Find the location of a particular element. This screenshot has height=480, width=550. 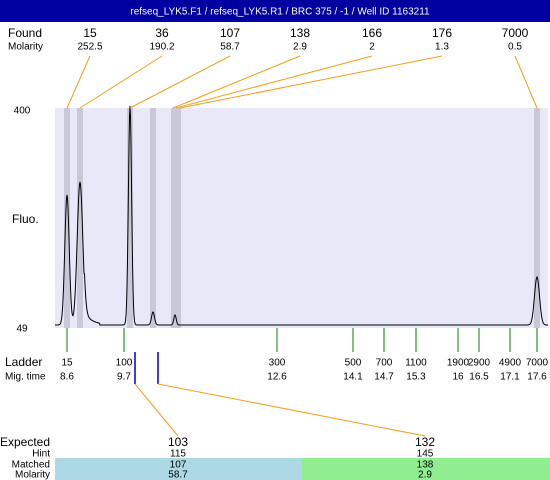

ladder-time: 17.1 is located at coordinates (510, 377).